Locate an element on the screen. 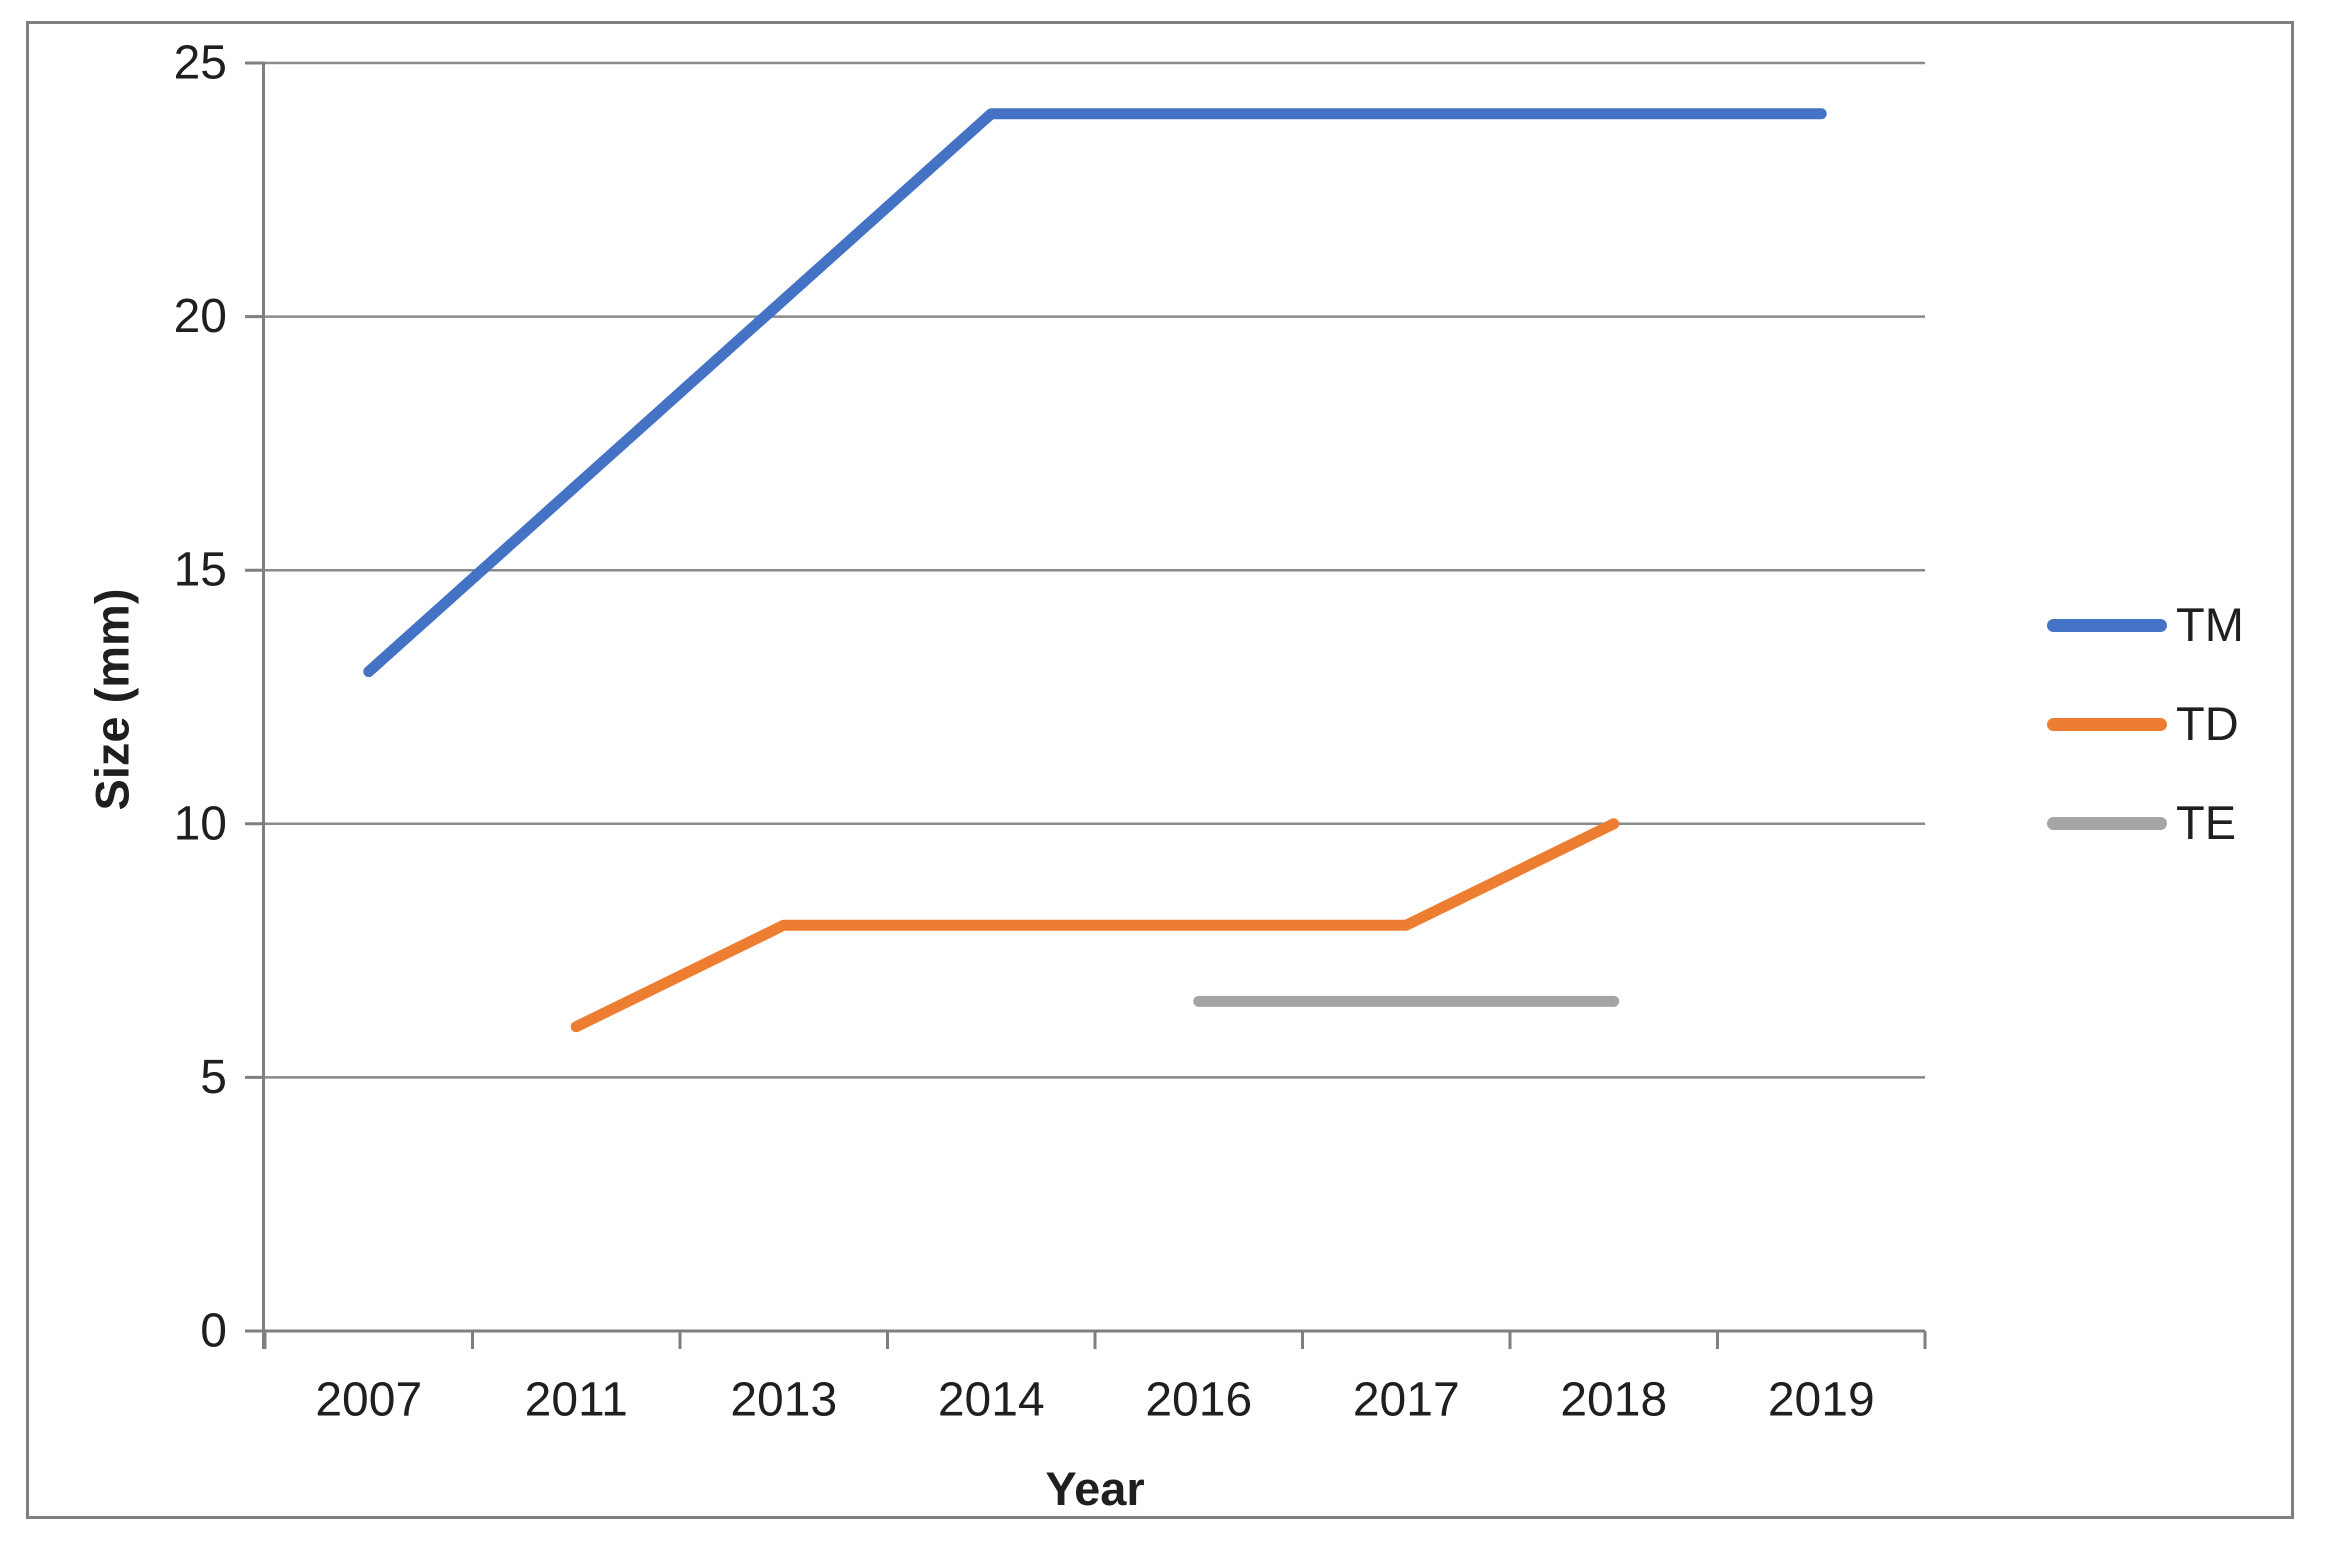 This screenshot has height=1558, width=2326. legend-item-td: TD is located at coordinates (2145, 724).